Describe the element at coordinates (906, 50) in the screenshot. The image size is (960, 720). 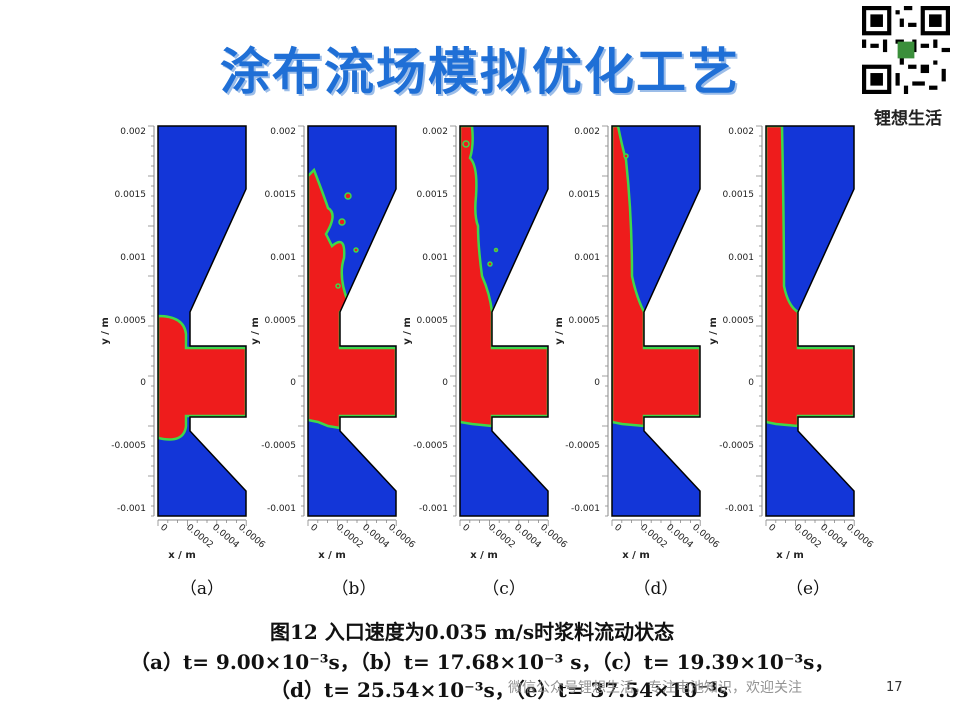
I see `qr-code-icon` at that location.